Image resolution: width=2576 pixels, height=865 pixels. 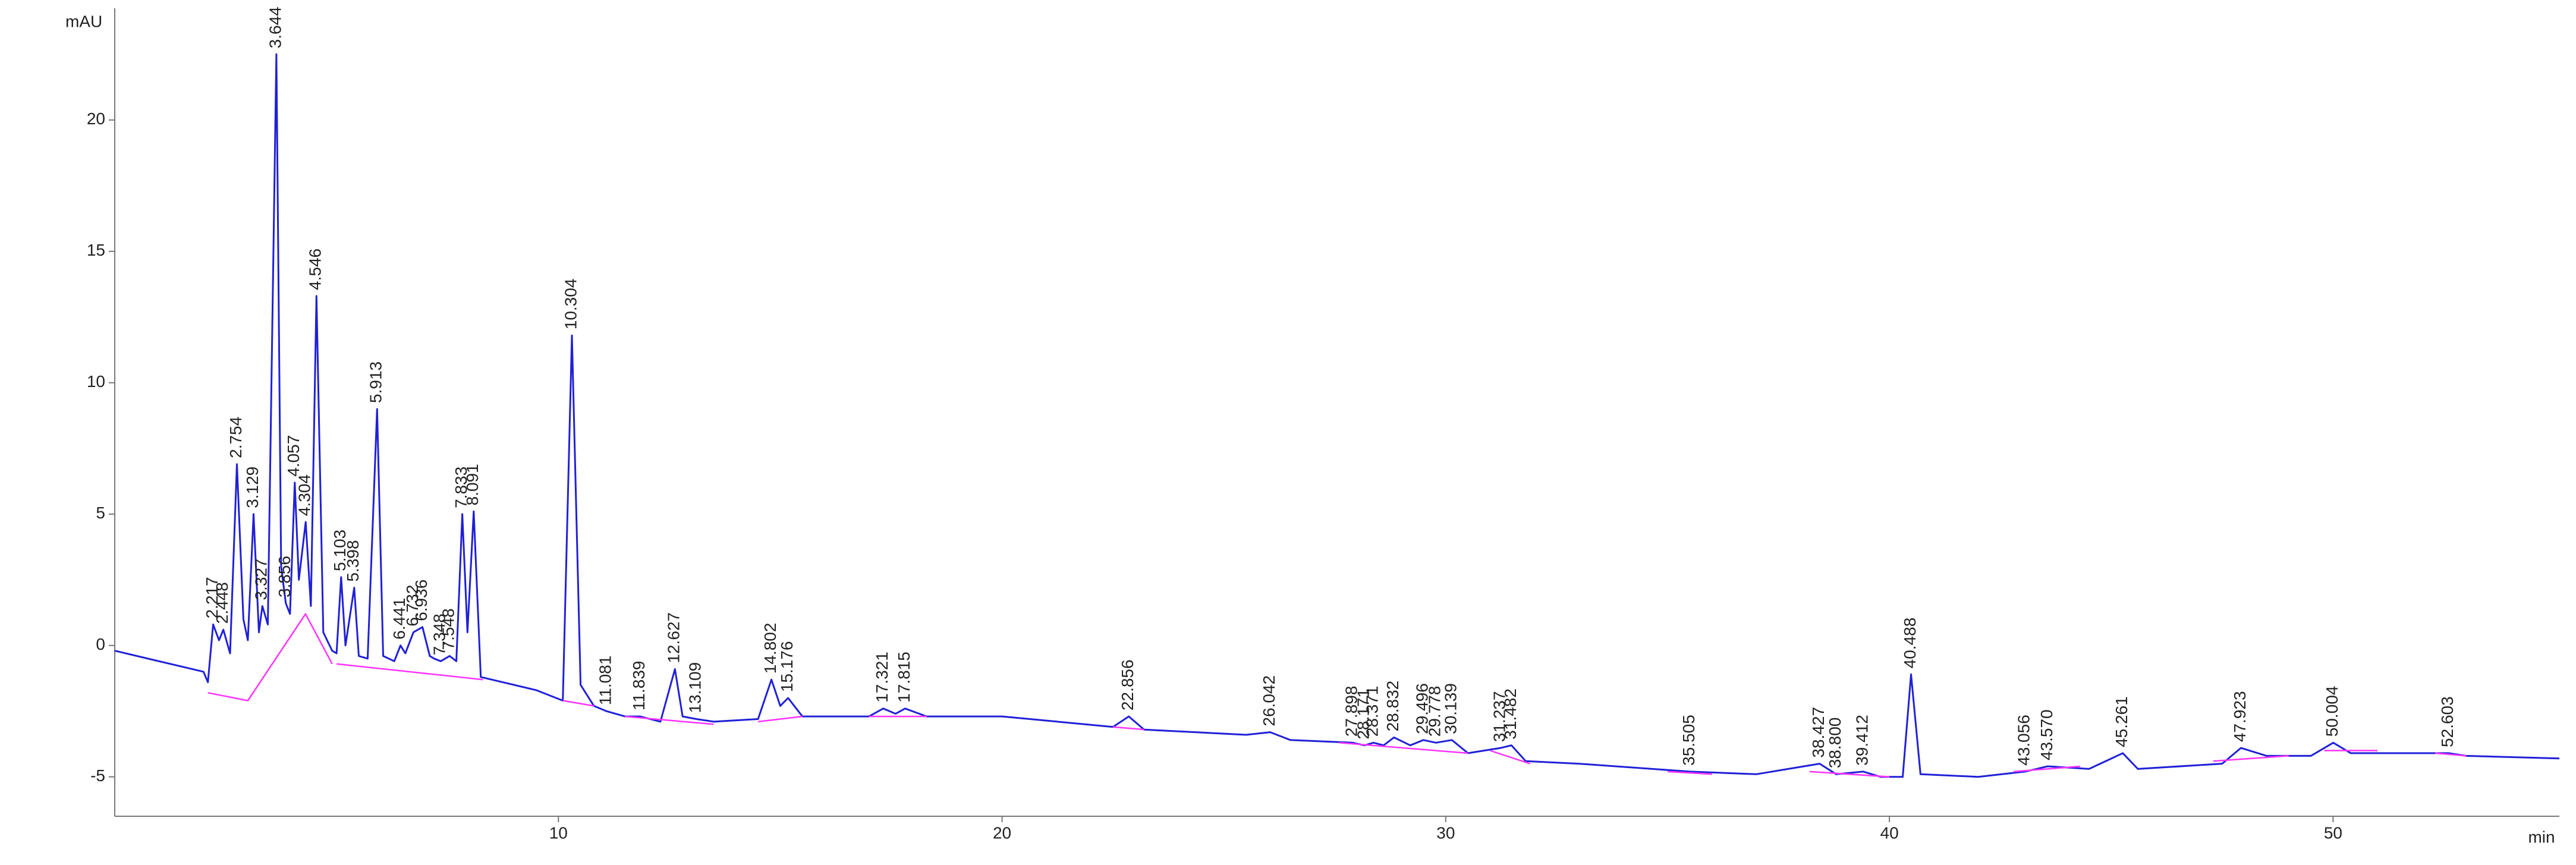 I want to click on peak-label: 3.856, so click(x=284, y=576).